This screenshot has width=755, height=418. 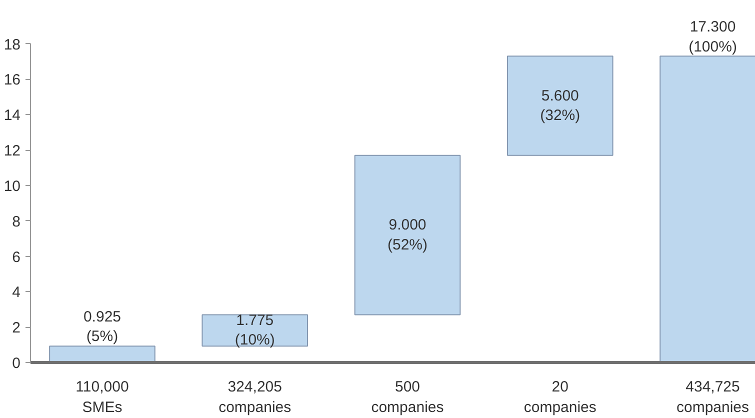 I want to click on x-tick-label: 500 companies, so click(x=407, y=397).